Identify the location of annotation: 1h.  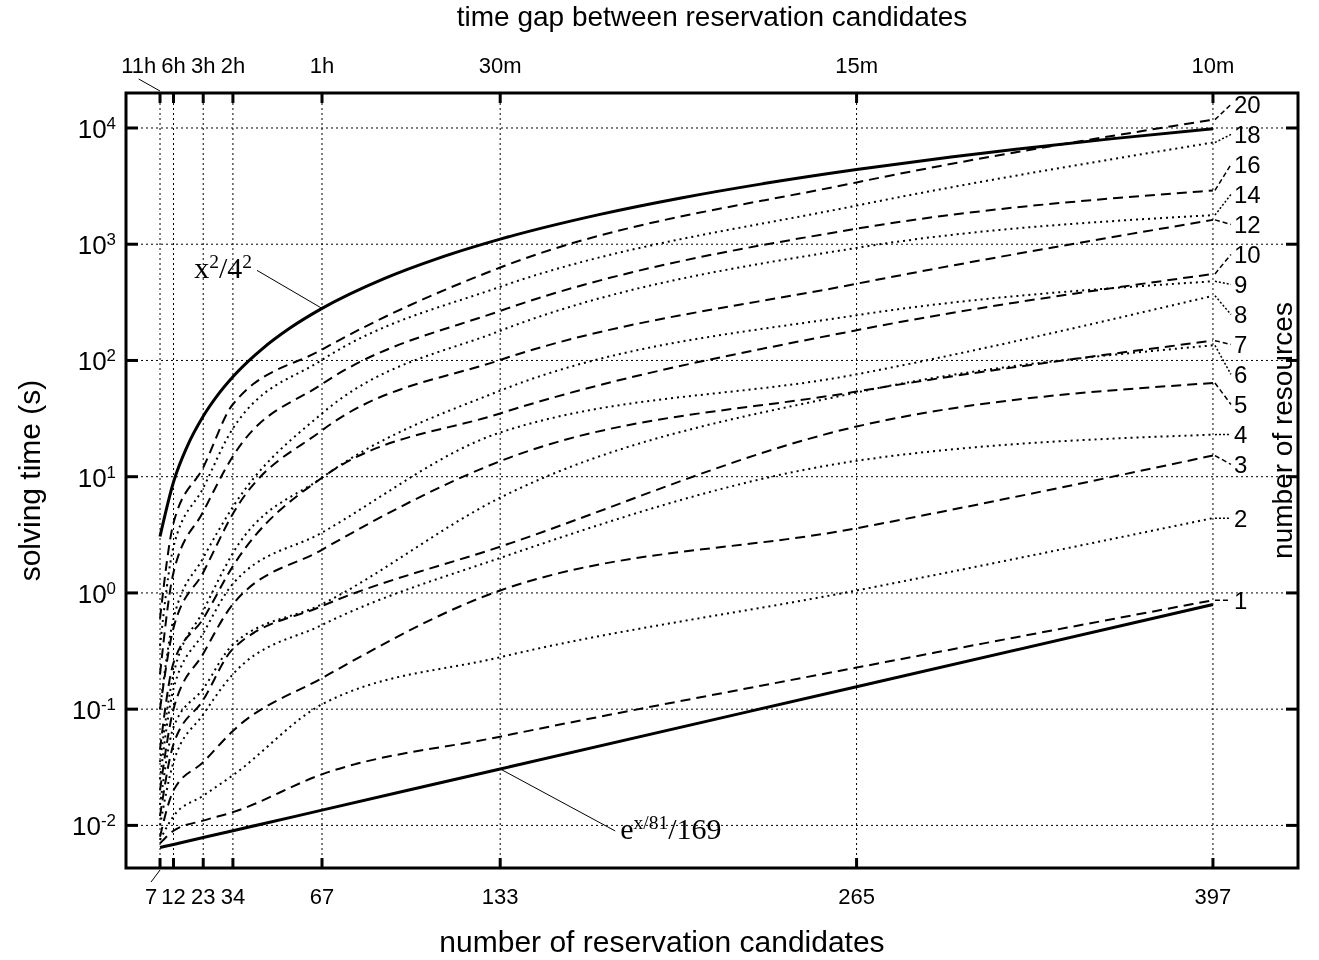
(322, 65).